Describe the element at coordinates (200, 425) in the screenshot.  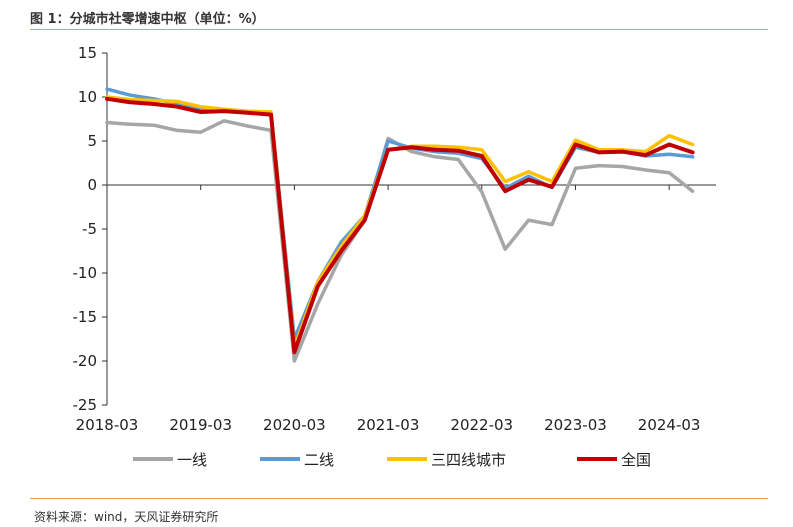
I see `x-tick-label: 2019-03` at that location.